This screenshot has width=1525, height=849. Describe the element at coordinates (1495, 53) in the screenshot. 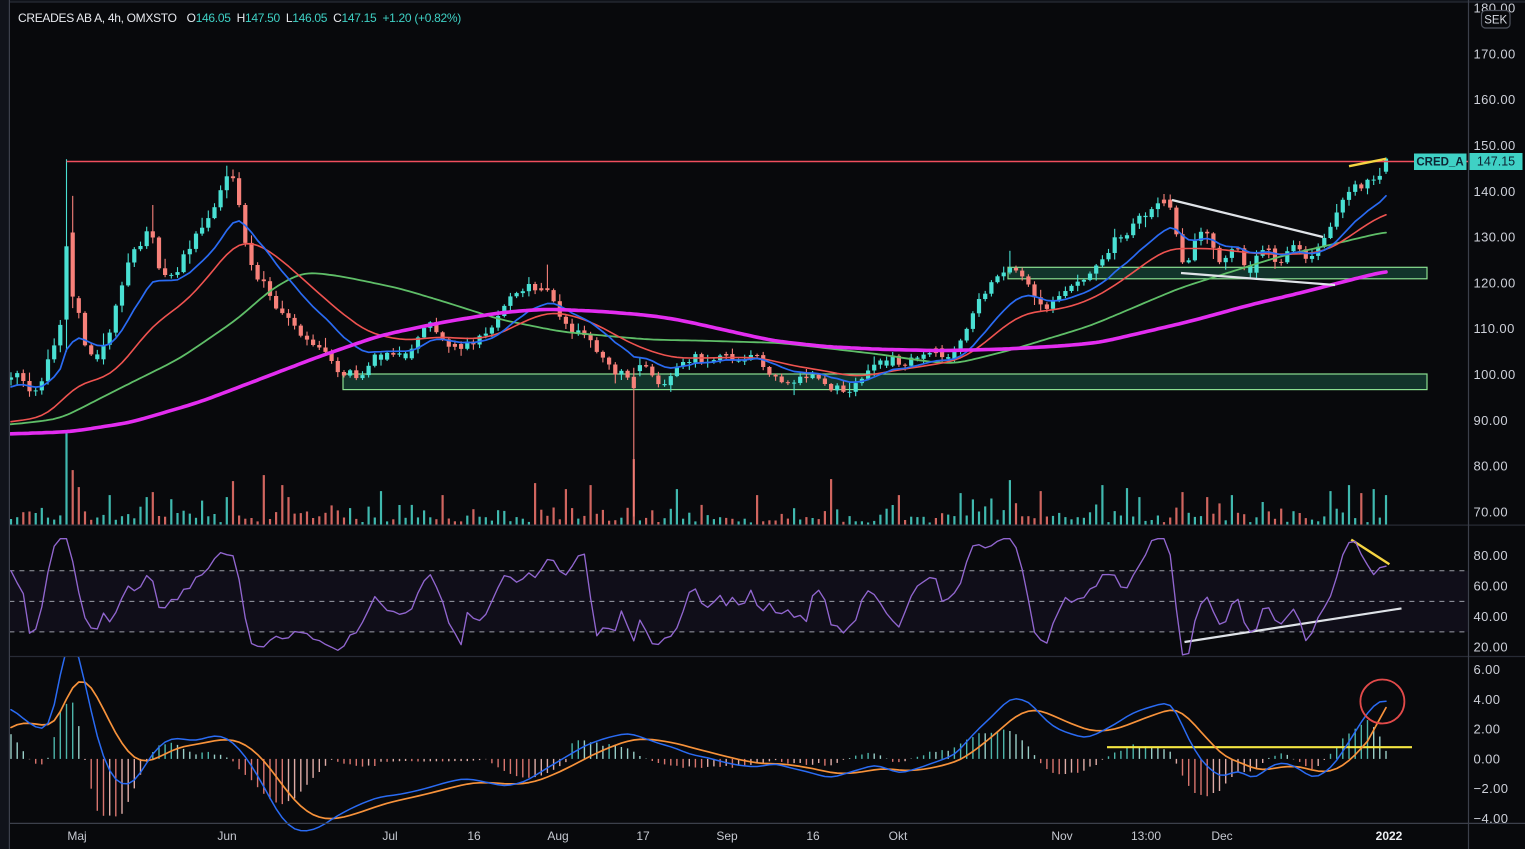

I see `svg-text: 170.00` at that location.